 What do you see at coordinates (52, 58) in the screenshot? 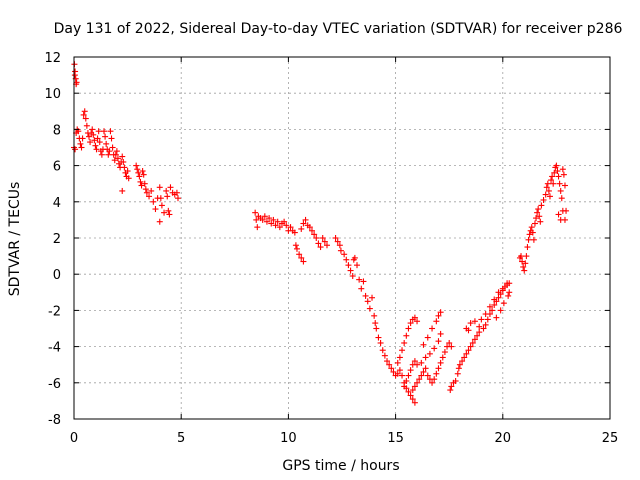
I see `y-tick-label: 12` at bounding box center [52, 58].